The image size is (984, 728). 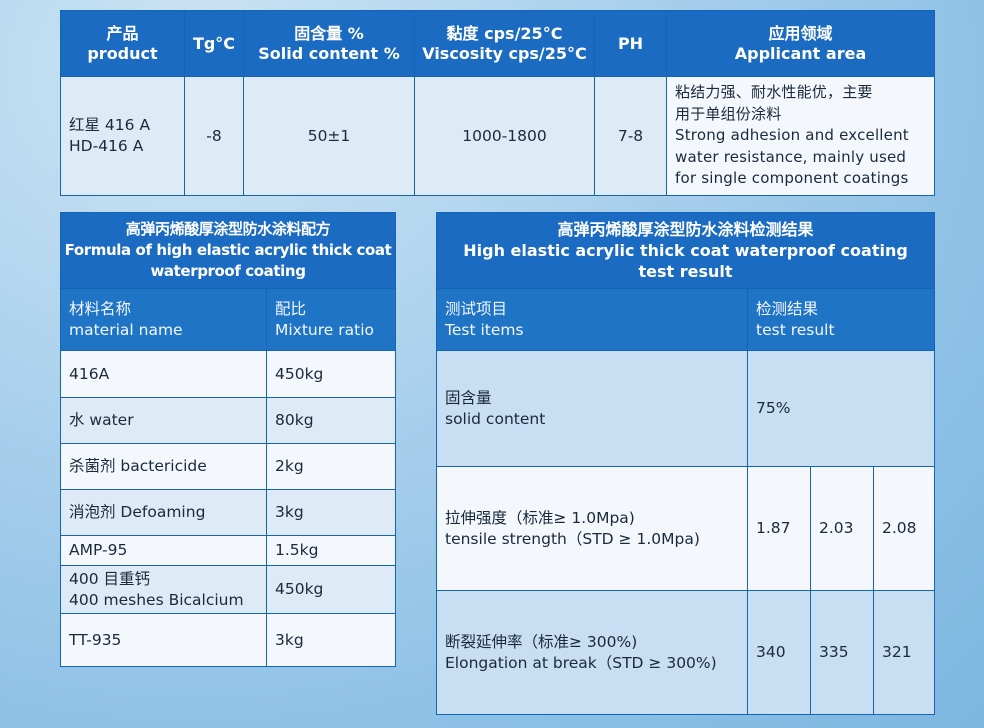 I want to click on header-ph: PH, so click(x=630, y=43).